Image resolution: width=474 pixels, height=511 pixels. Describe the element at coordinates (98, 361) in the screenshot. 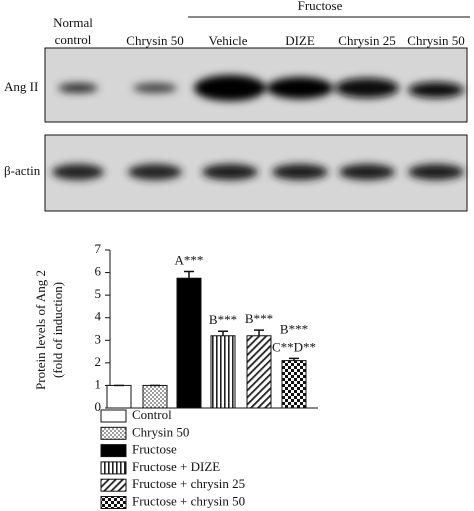

I see `y-tick-label: 2` at that location.